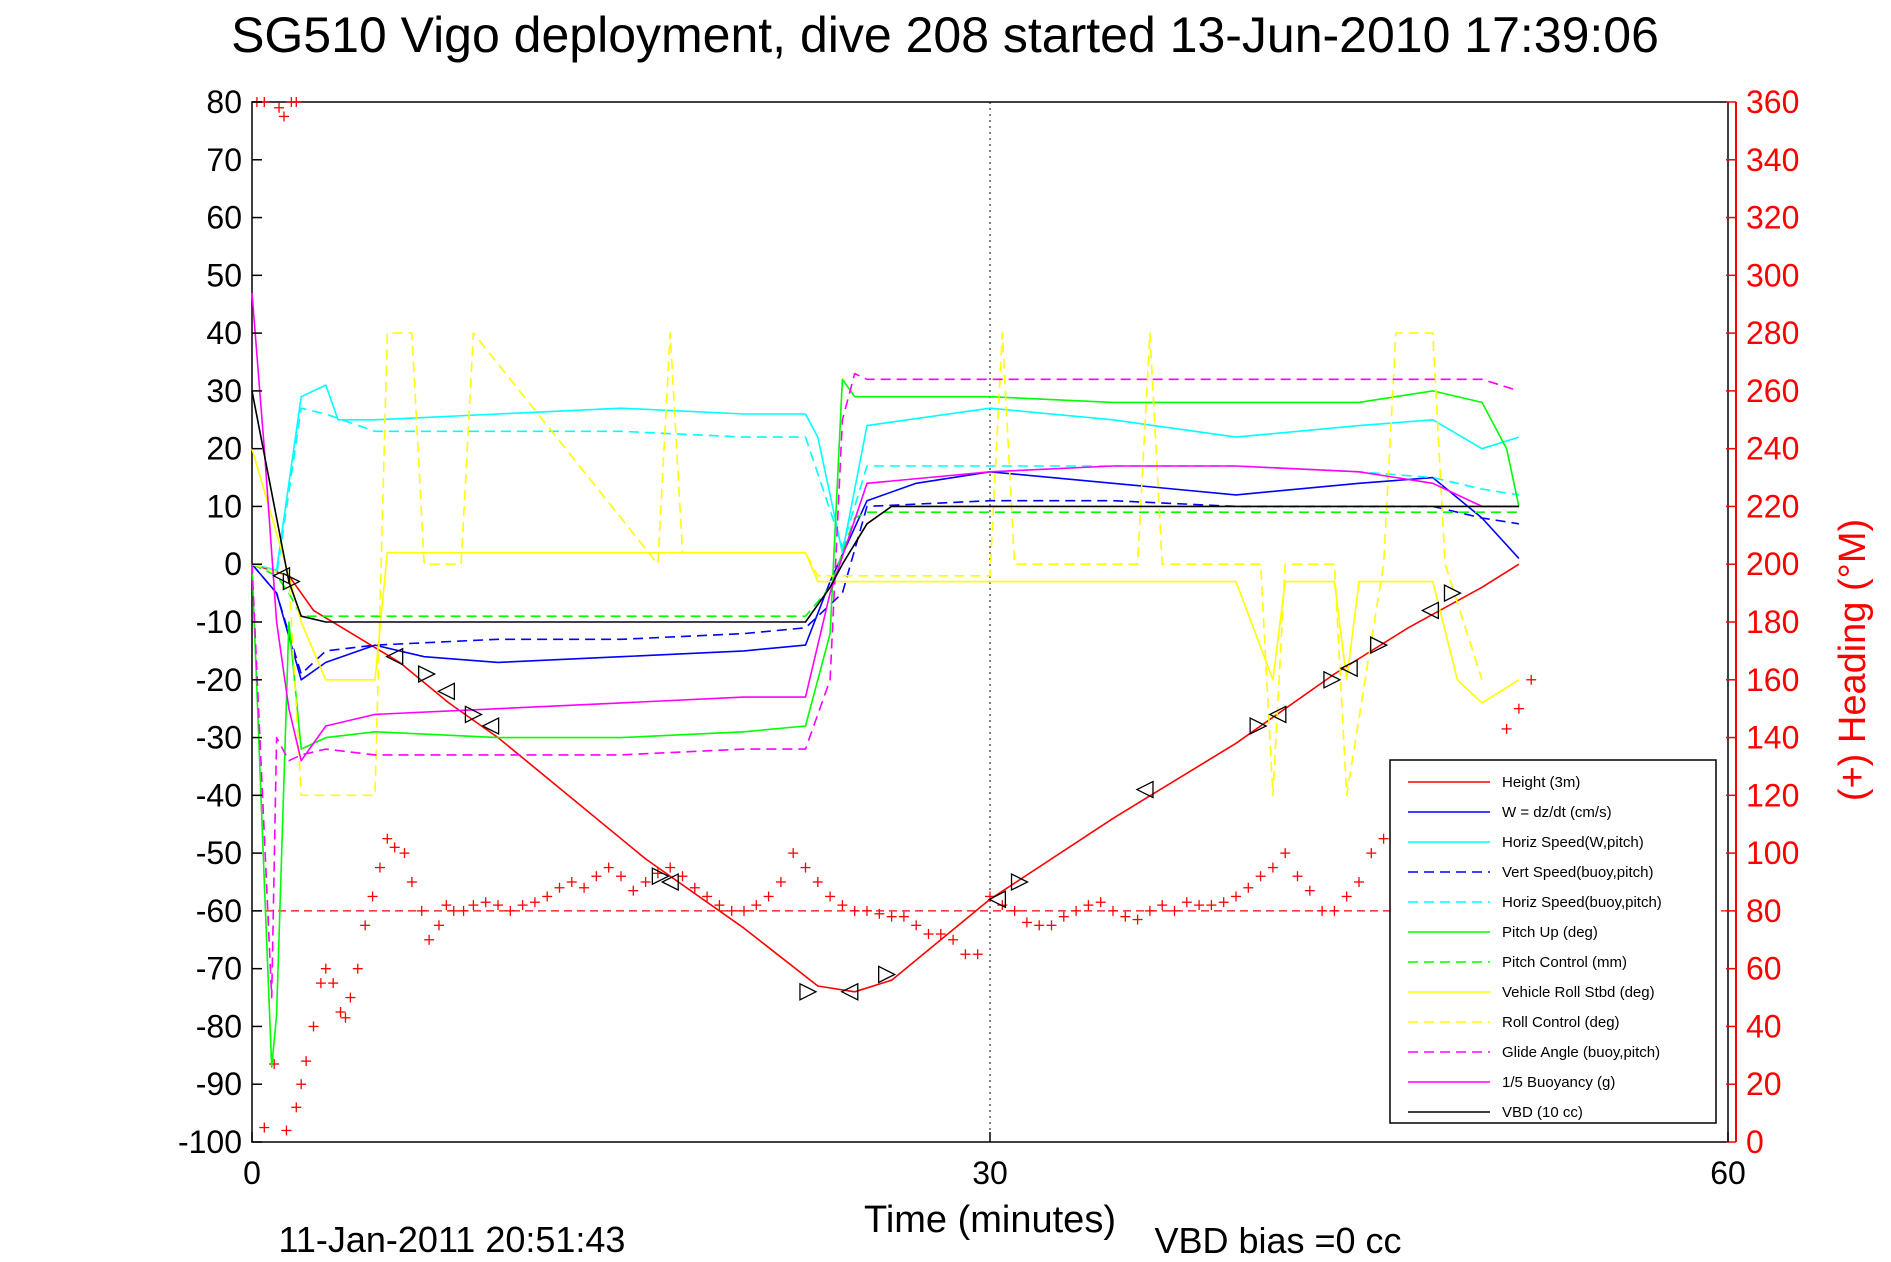 This screenshot has width=1891, height=1262. What do you see at coordinates (1531, 992) in the screenshot?
I see `legend-entry: Vehicle Roll Stbd (deg)` at bounding box center [1531, 992].